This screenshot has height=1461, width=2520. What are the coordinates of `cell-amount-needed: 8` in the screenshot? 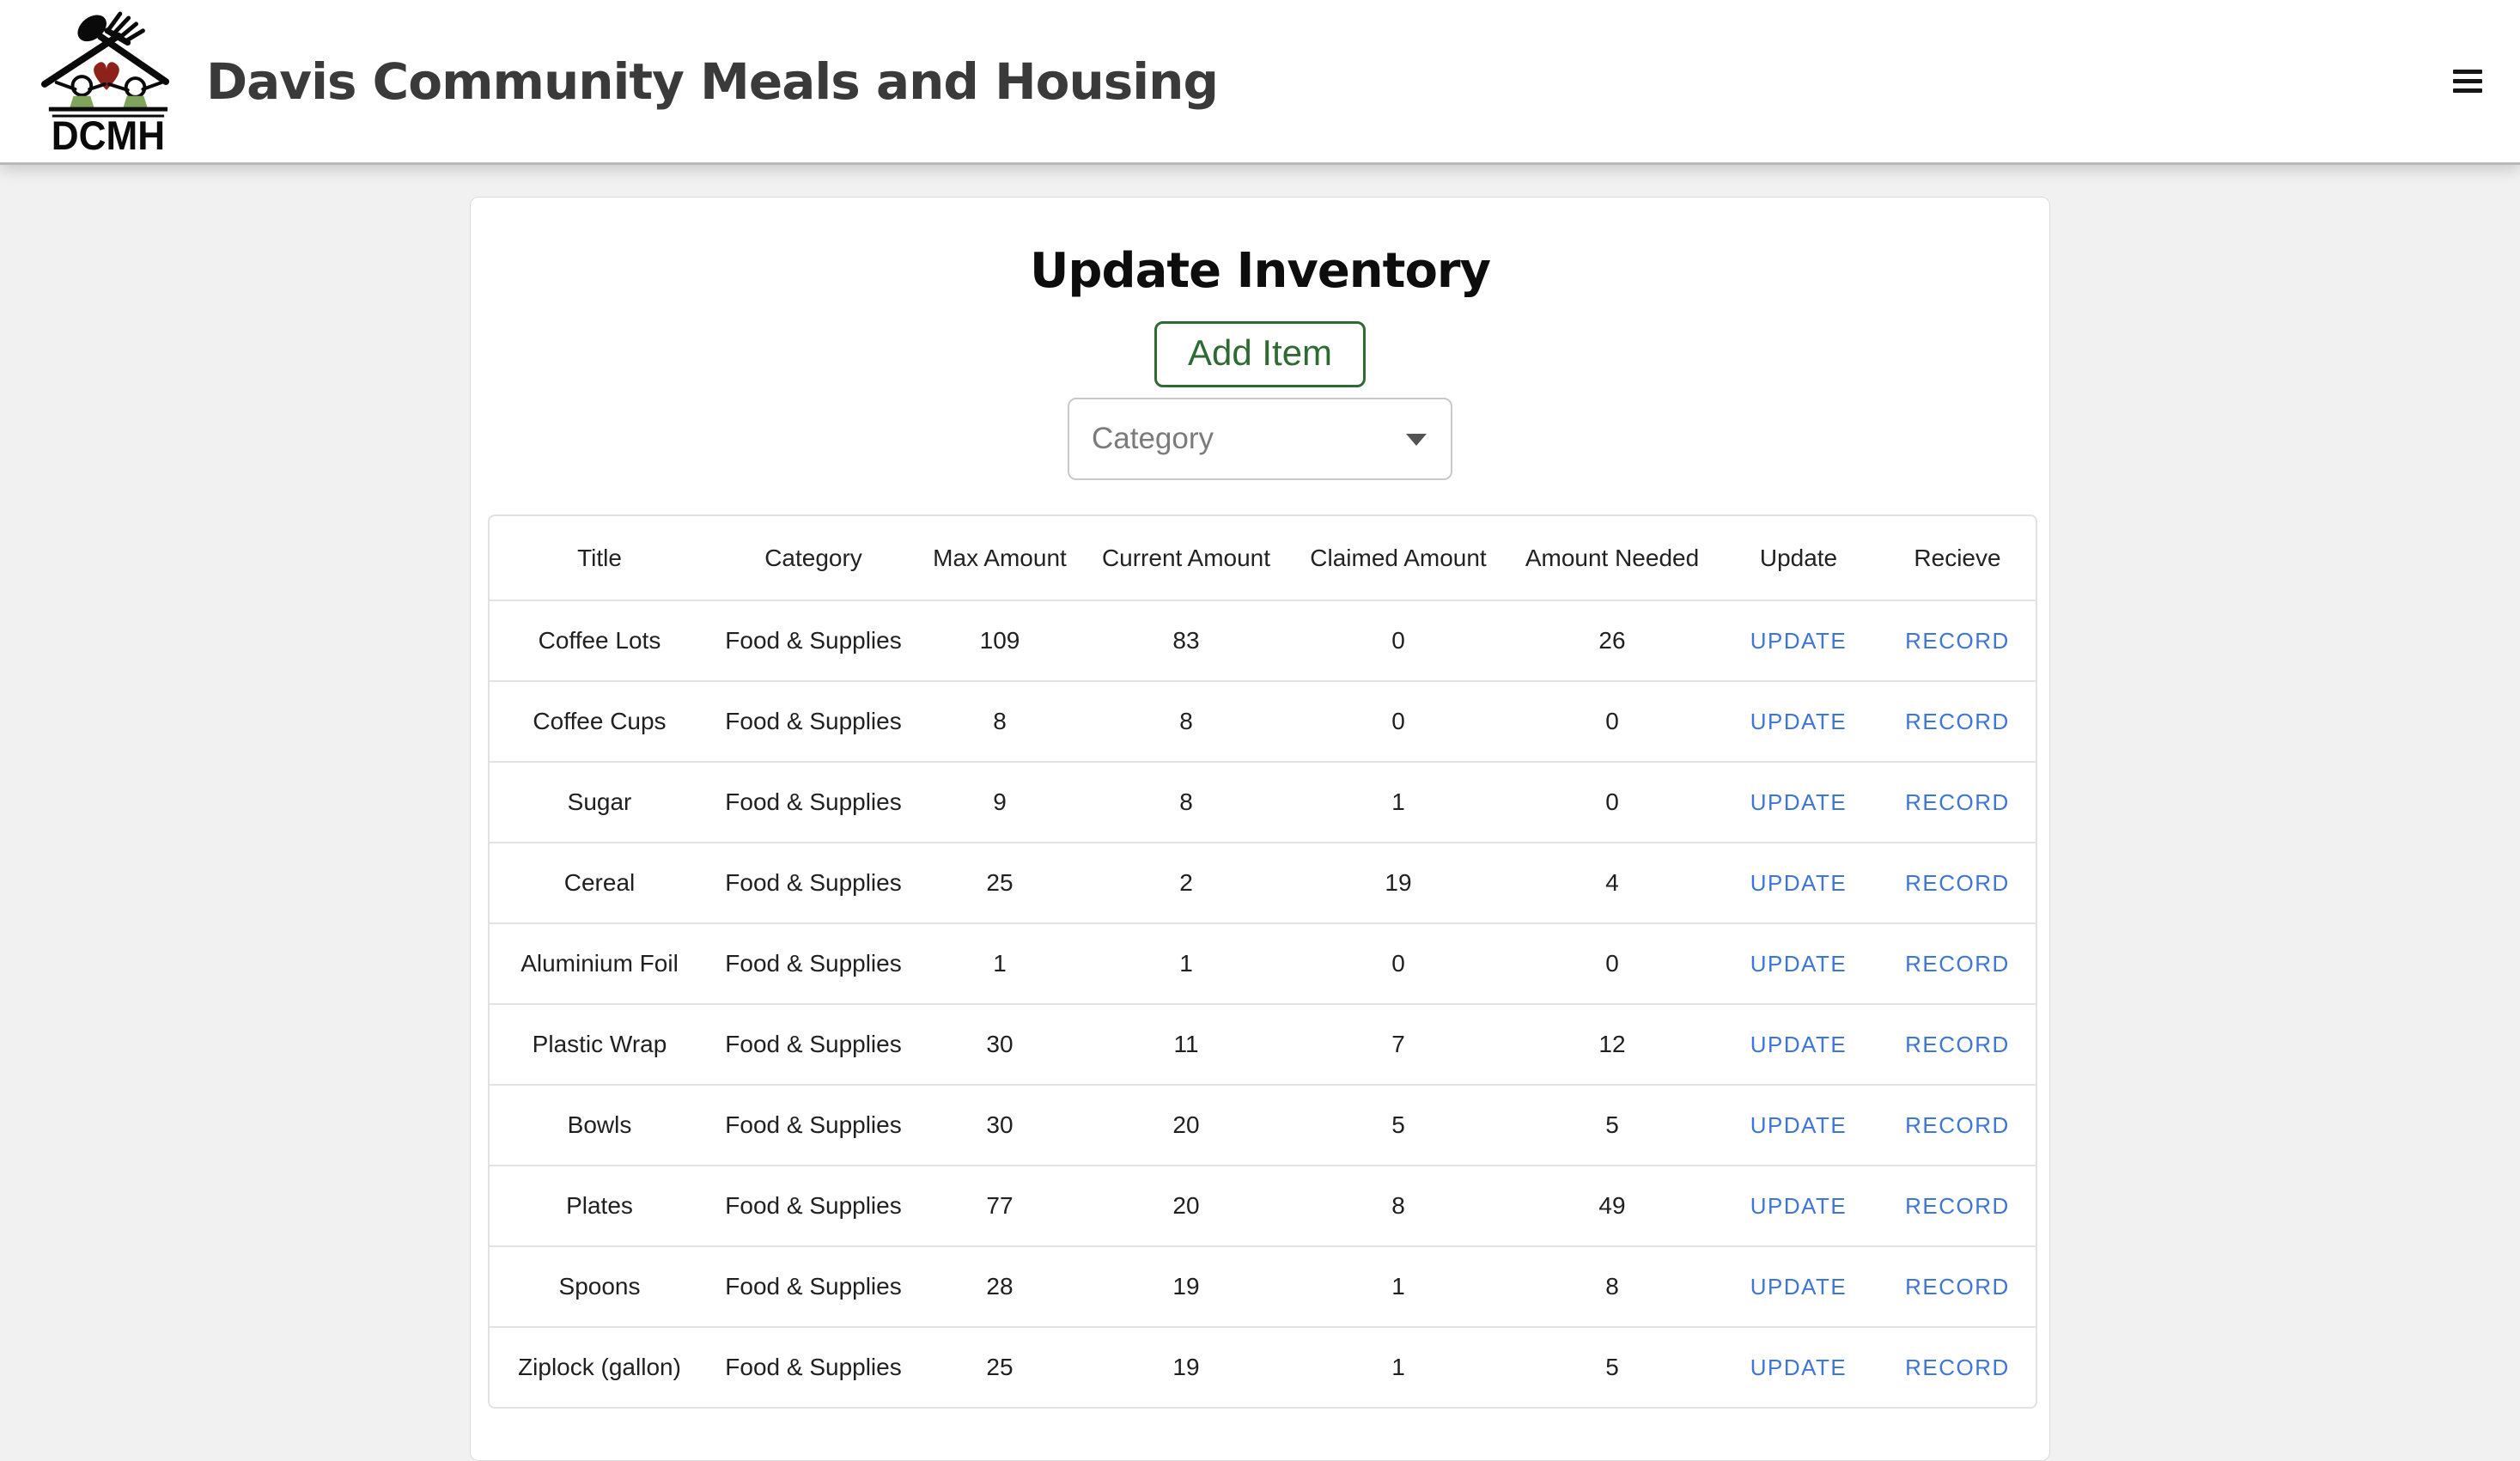 It's located at (1613, 1285).